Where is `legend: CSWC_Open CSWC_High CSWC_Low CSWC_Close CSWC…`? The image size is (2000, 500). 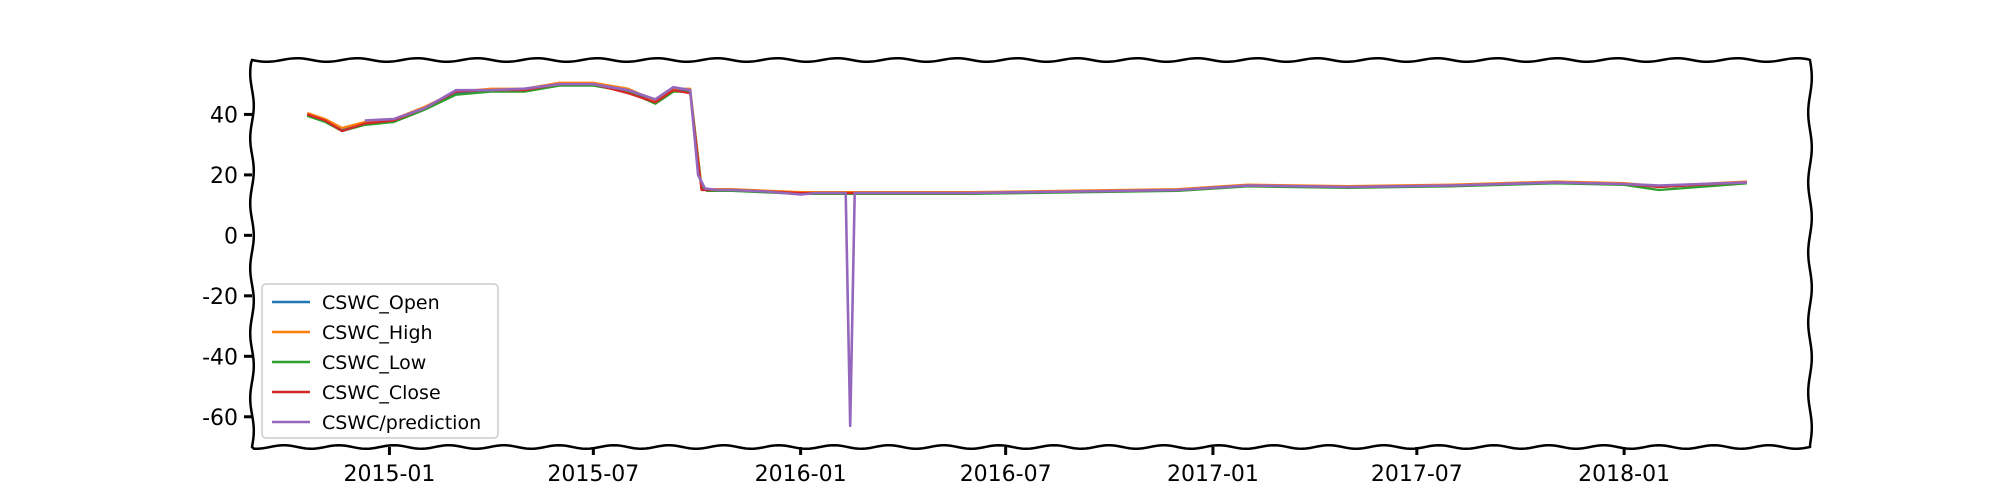 legend: CSWC_Open CSWC_High CSWC_Low CSWC_Close CSWC… is located at coordinates (380, 361).